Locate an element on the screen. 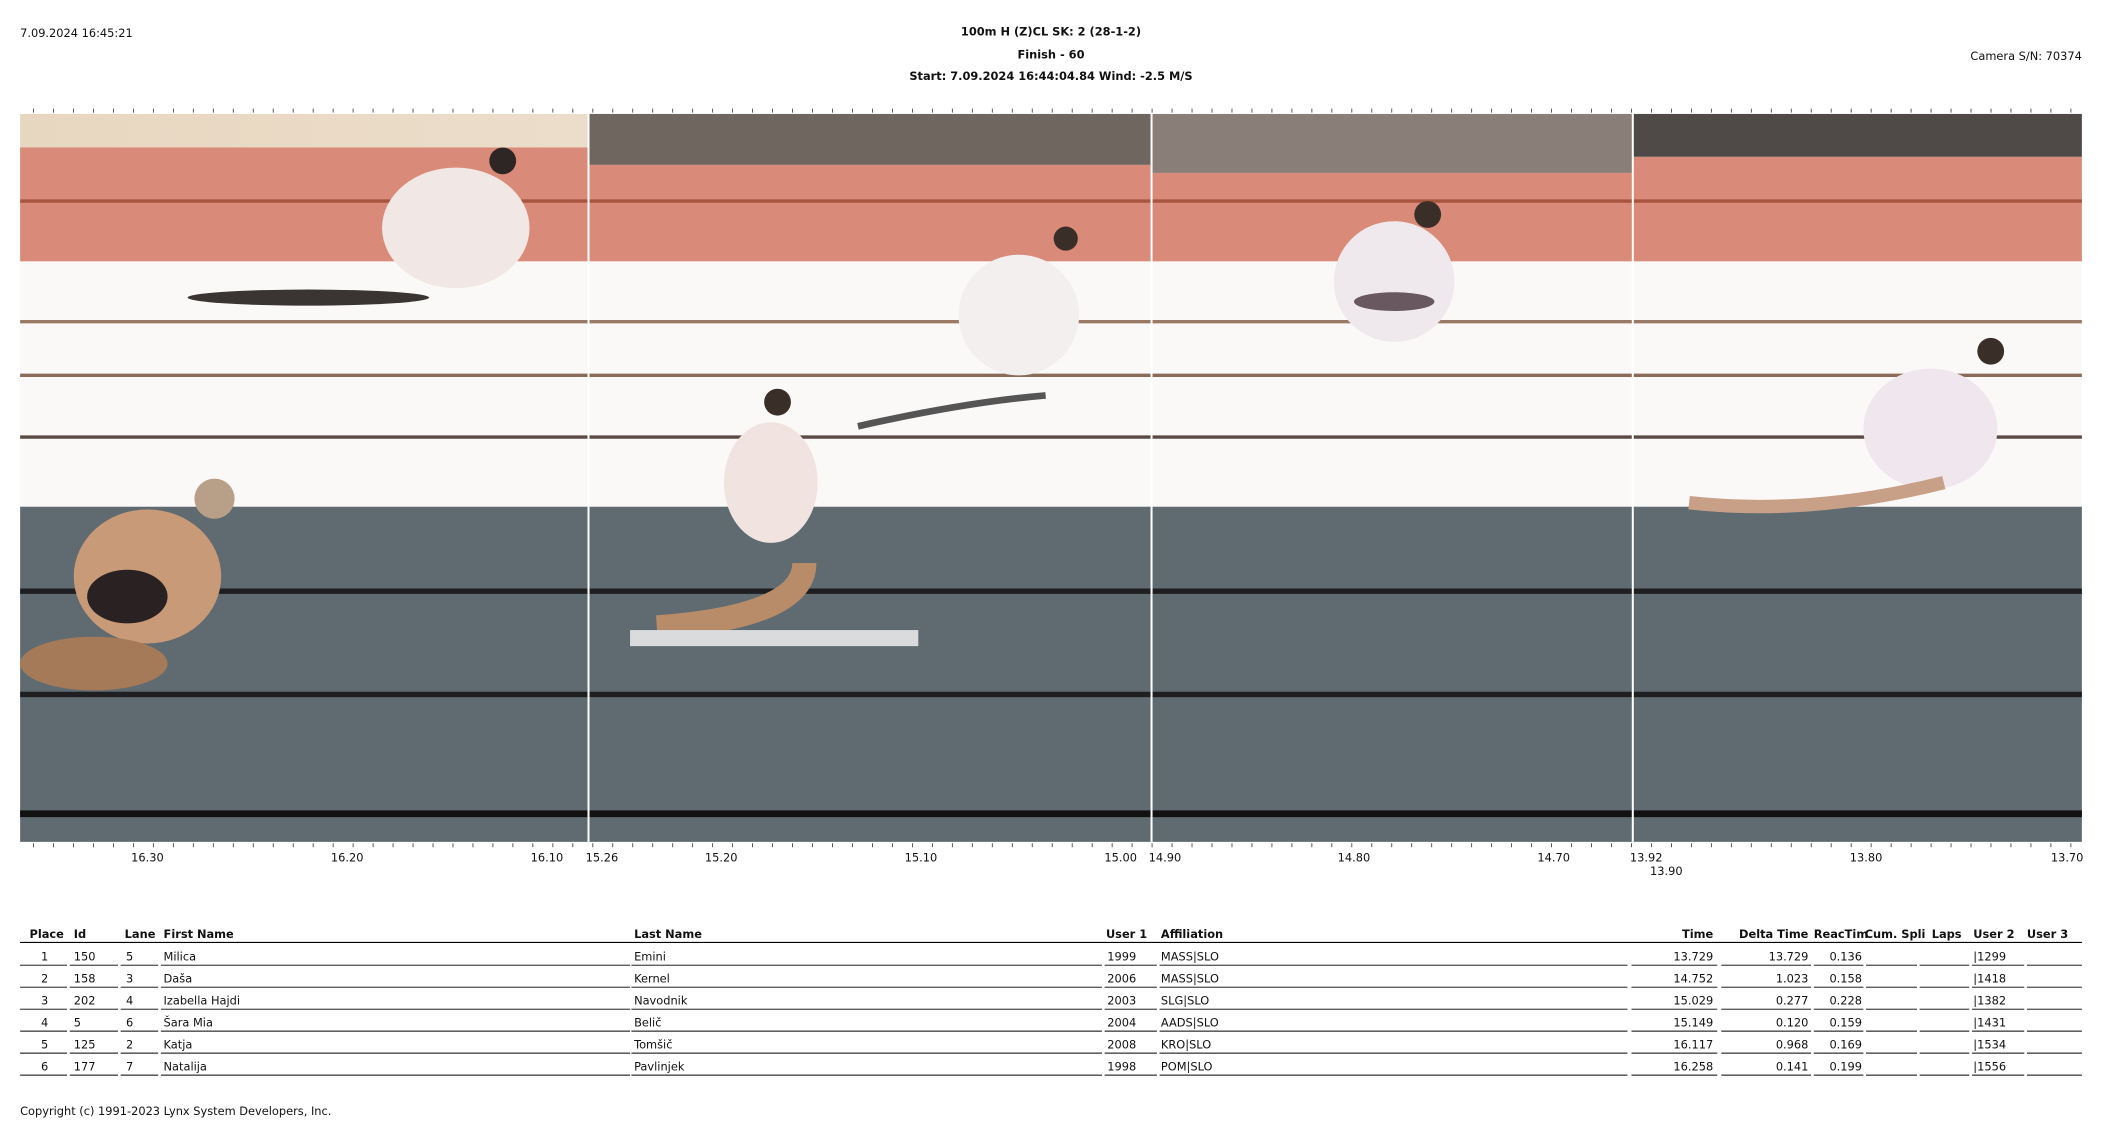  cell: 5 is located at coordinates (77, 1023).